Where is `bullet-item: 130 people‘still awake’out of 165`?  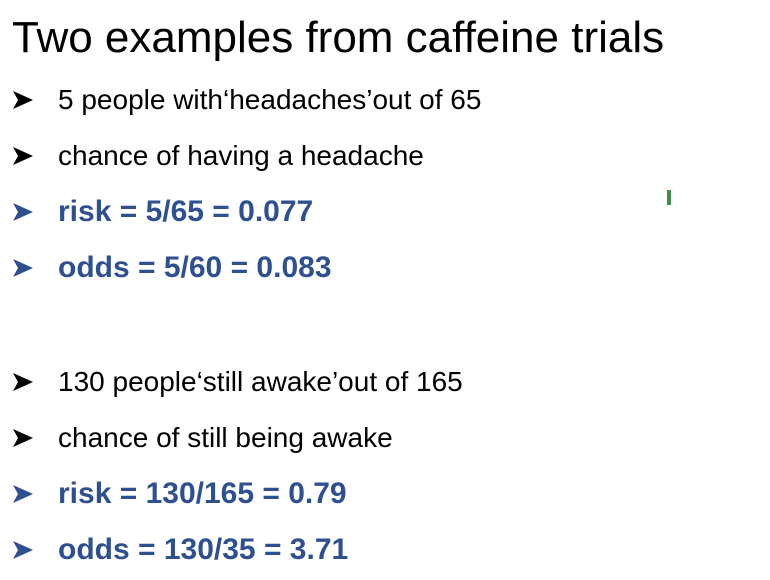 bullet-item: 130 people‘still awake’out of 165 is located at coordinates (237, 382).